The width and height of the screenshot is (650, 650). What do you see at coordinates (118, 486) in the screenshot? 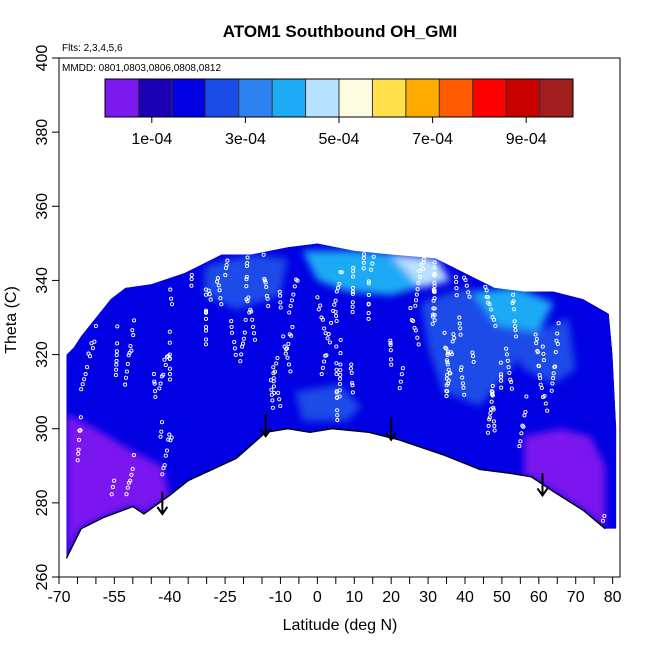
I see `field-region-purple-lower-south` at bounding box center [118, 486].